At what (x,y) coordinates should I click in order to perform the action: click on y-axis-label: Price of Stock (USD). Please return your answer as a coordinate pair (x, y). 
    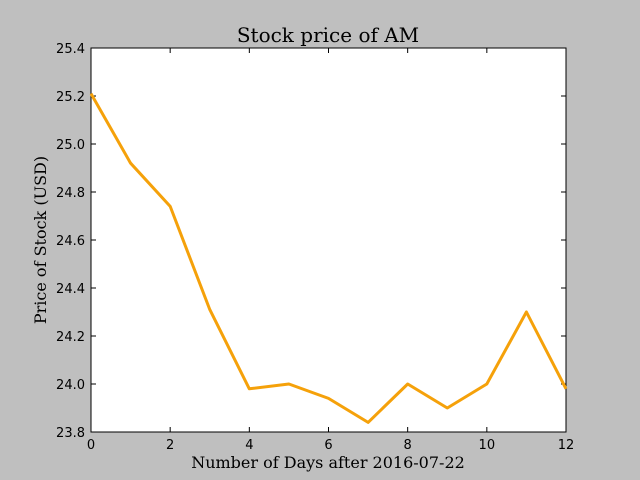
    Looking at the image, I should click on (40, 240).